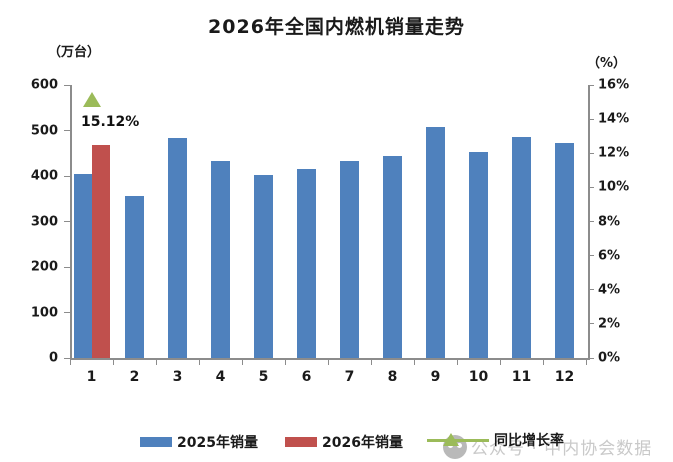 The height and width of the screenshot is (462, 673). I want to click on x-label-3: 3, so click(177, 377).